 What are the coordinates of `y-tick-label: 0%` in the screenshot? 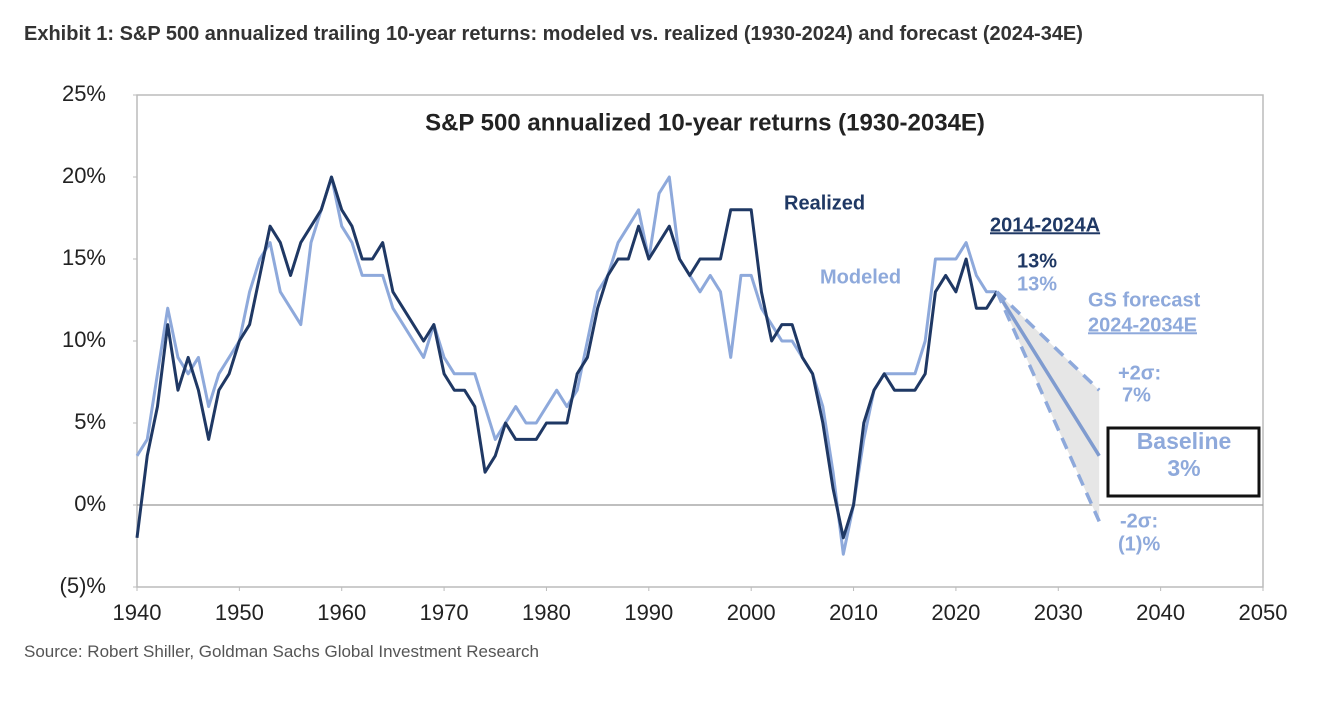 It's located at (90, 503).